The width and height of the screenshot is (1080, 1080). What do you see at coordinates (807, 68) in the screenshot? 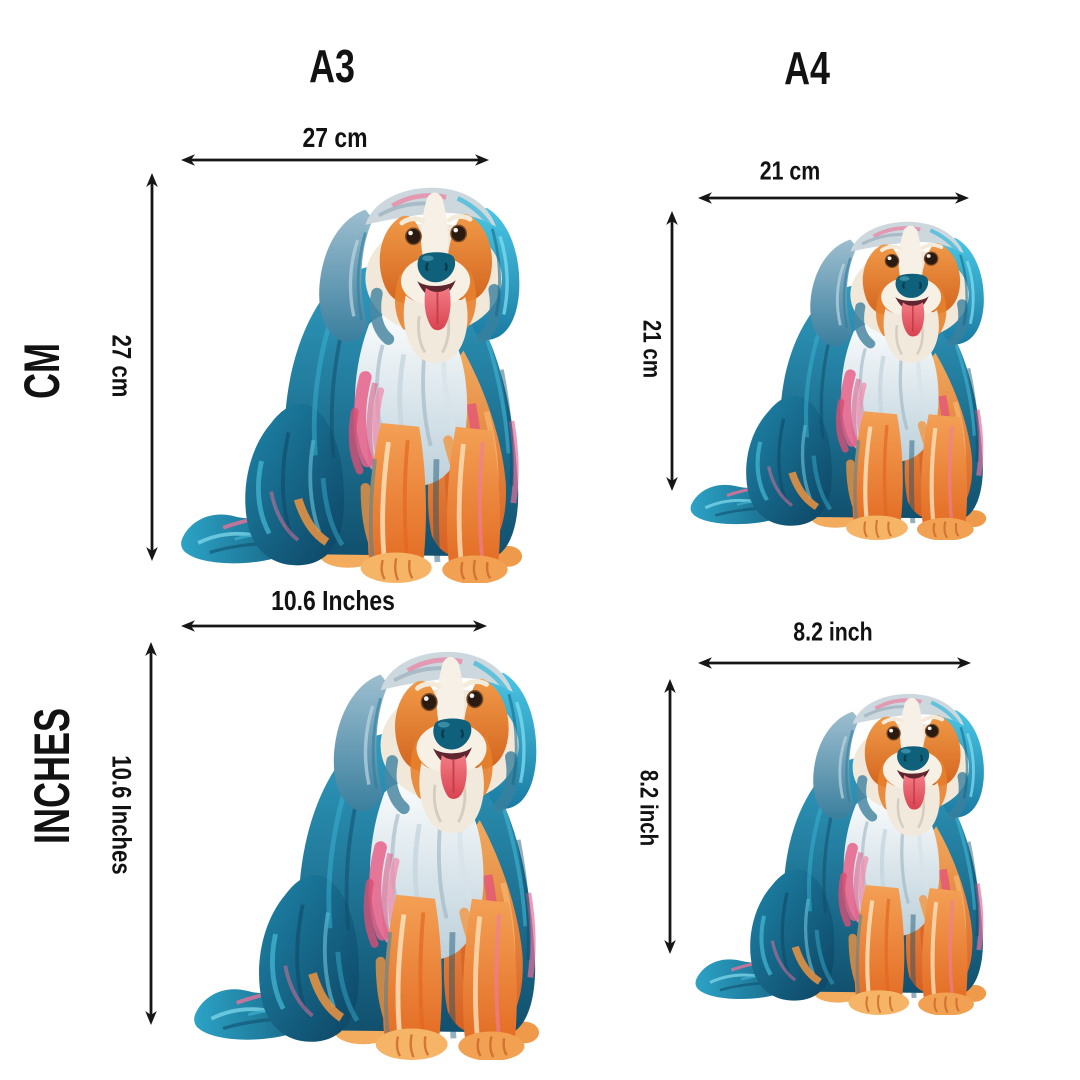
I see `column-header-a4: A4` at bounding box center [807, 68].